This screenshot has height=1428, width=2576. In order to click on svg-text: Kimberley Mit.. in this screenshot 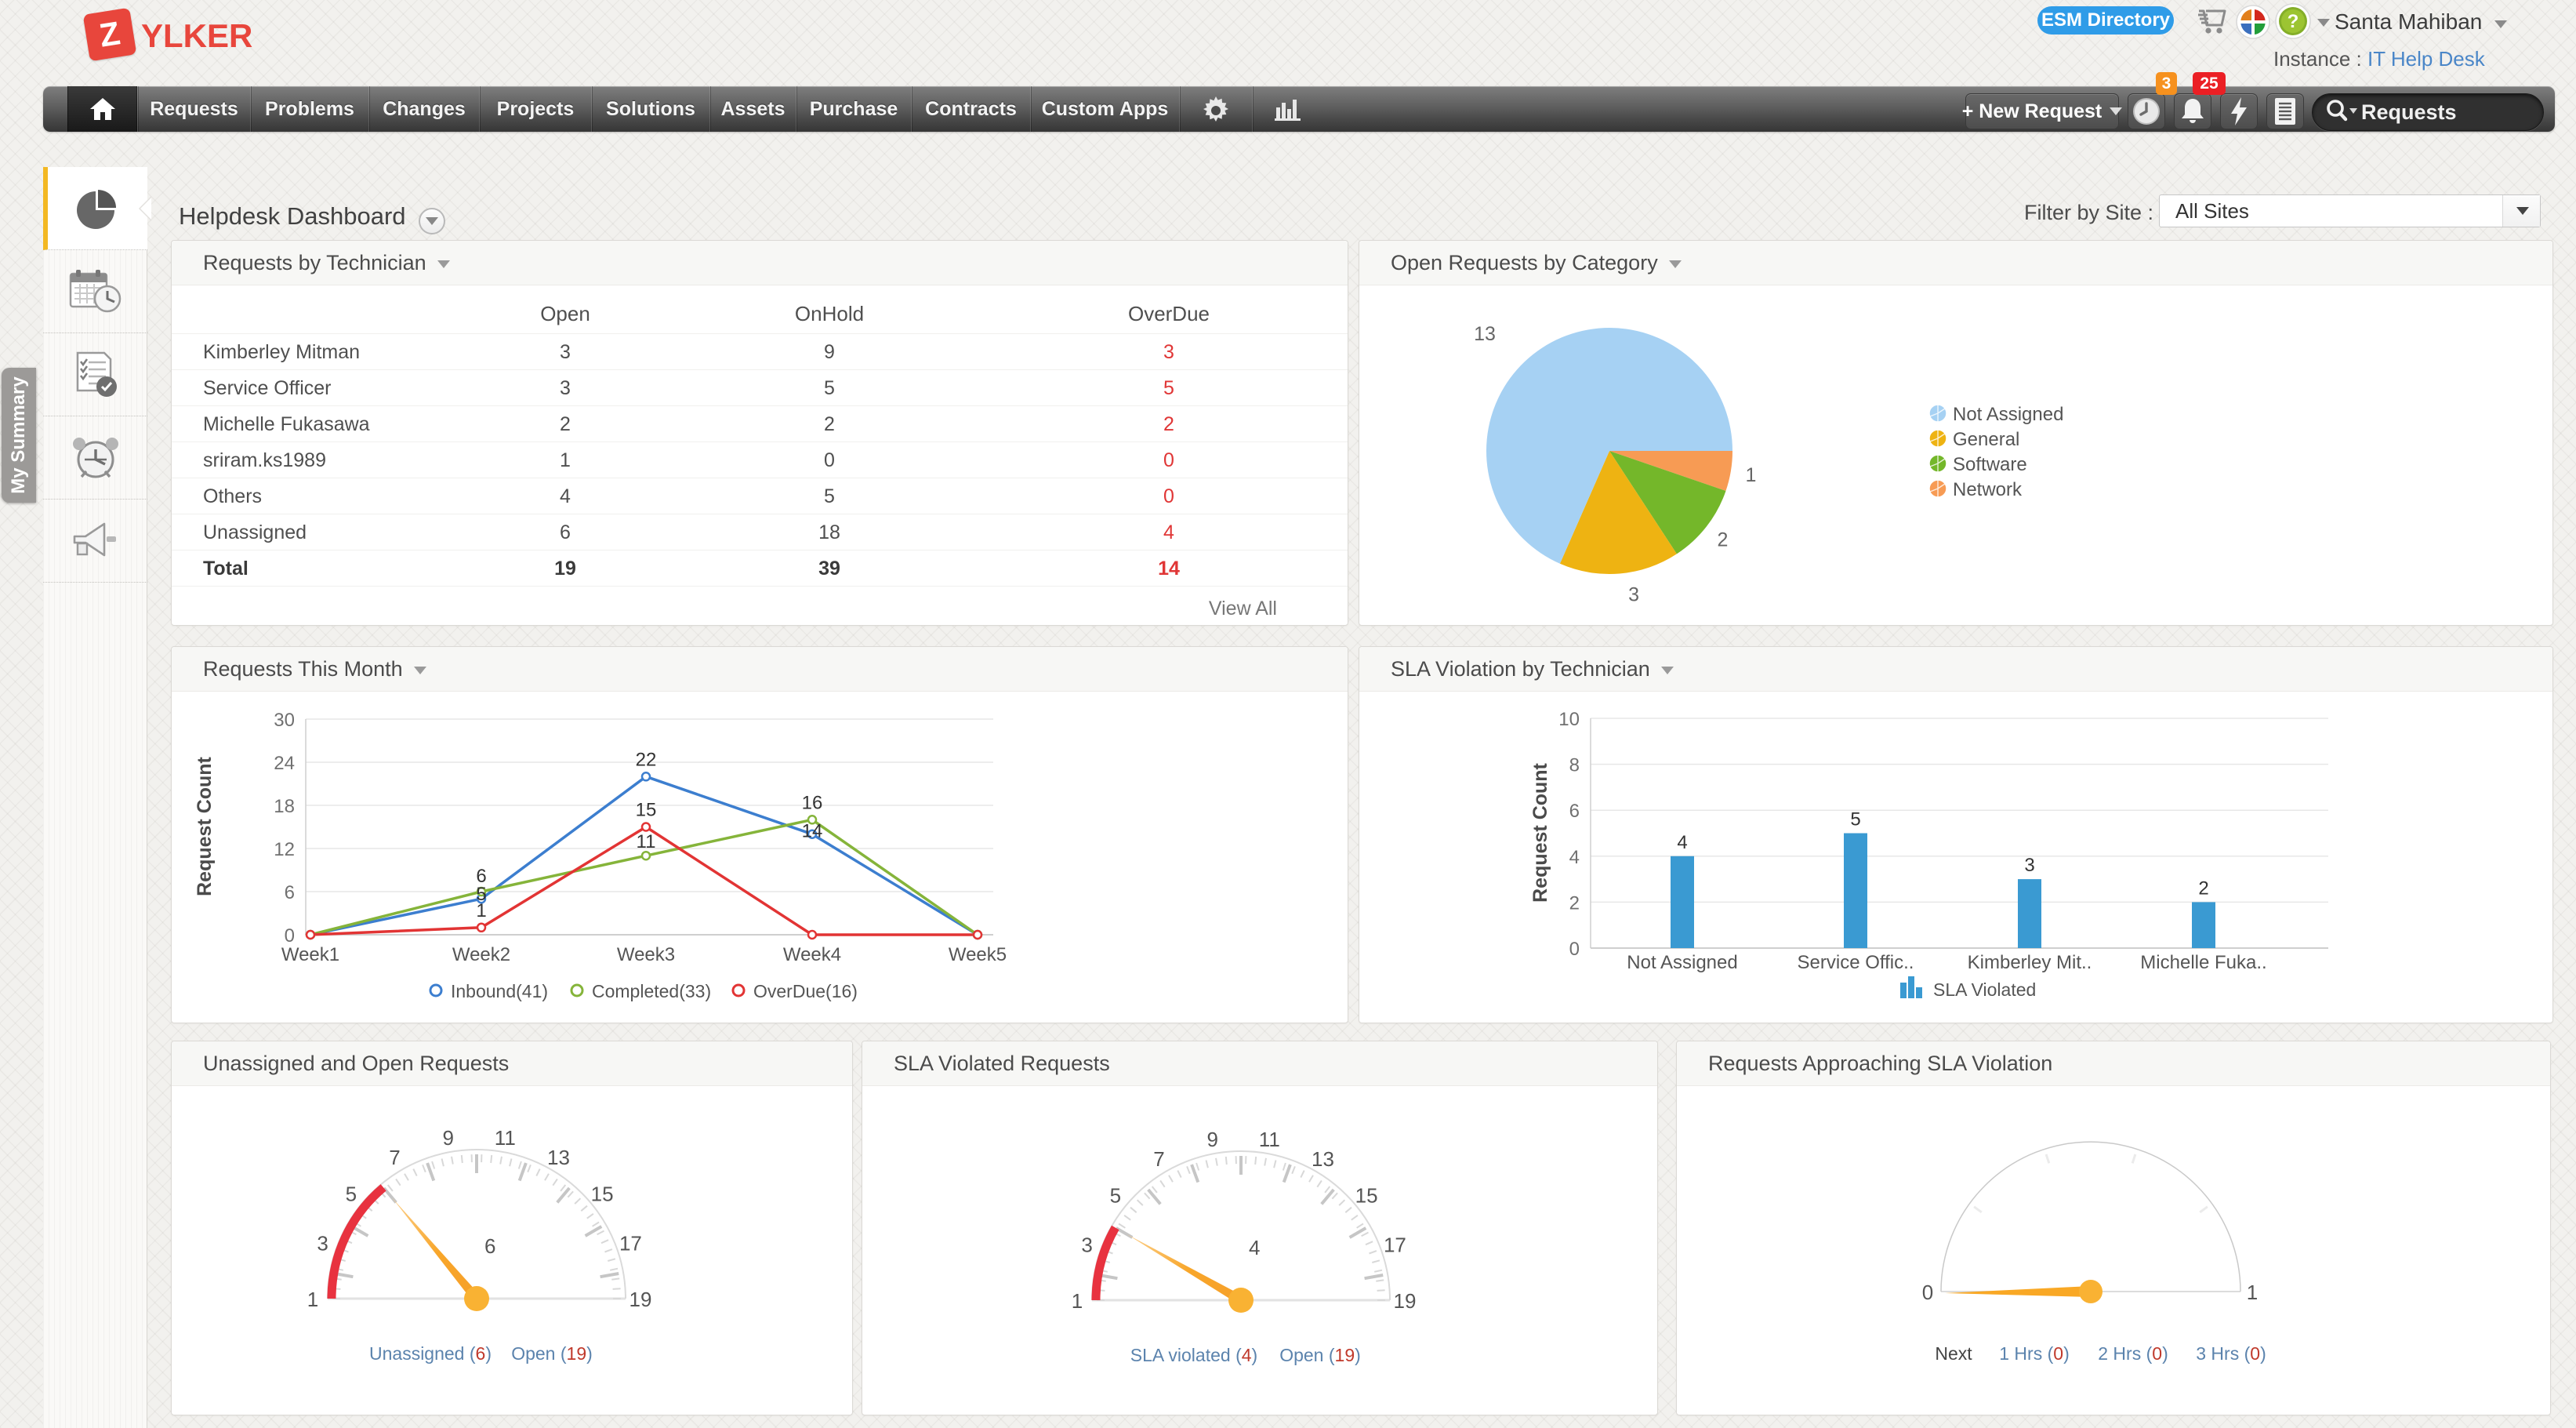, I will do `click(2030, 962)`.